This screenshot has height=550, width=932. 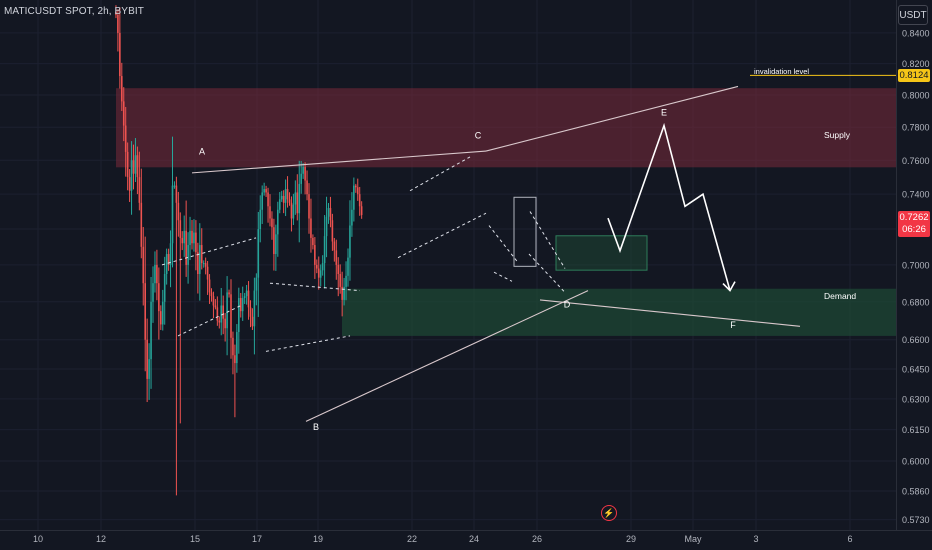 What do you see at coordinates (612, 118) in the screenshot?
I see `upper-trendline-extension` at bounding box center [612, 118].